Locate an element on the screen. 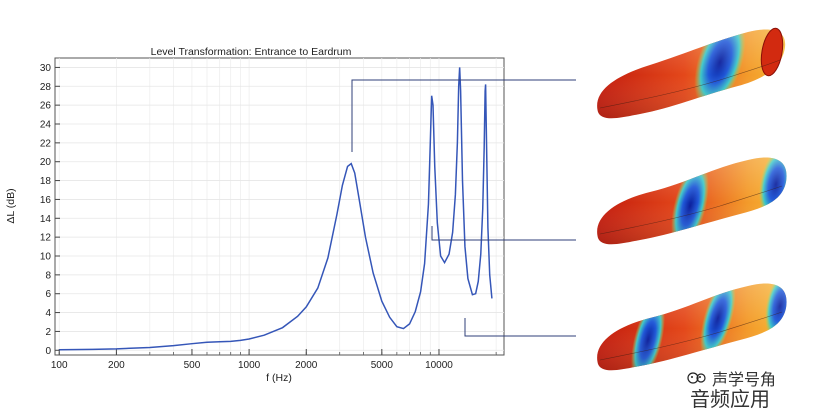  y-tick-label: 10 is located at coordinates (46, 257).